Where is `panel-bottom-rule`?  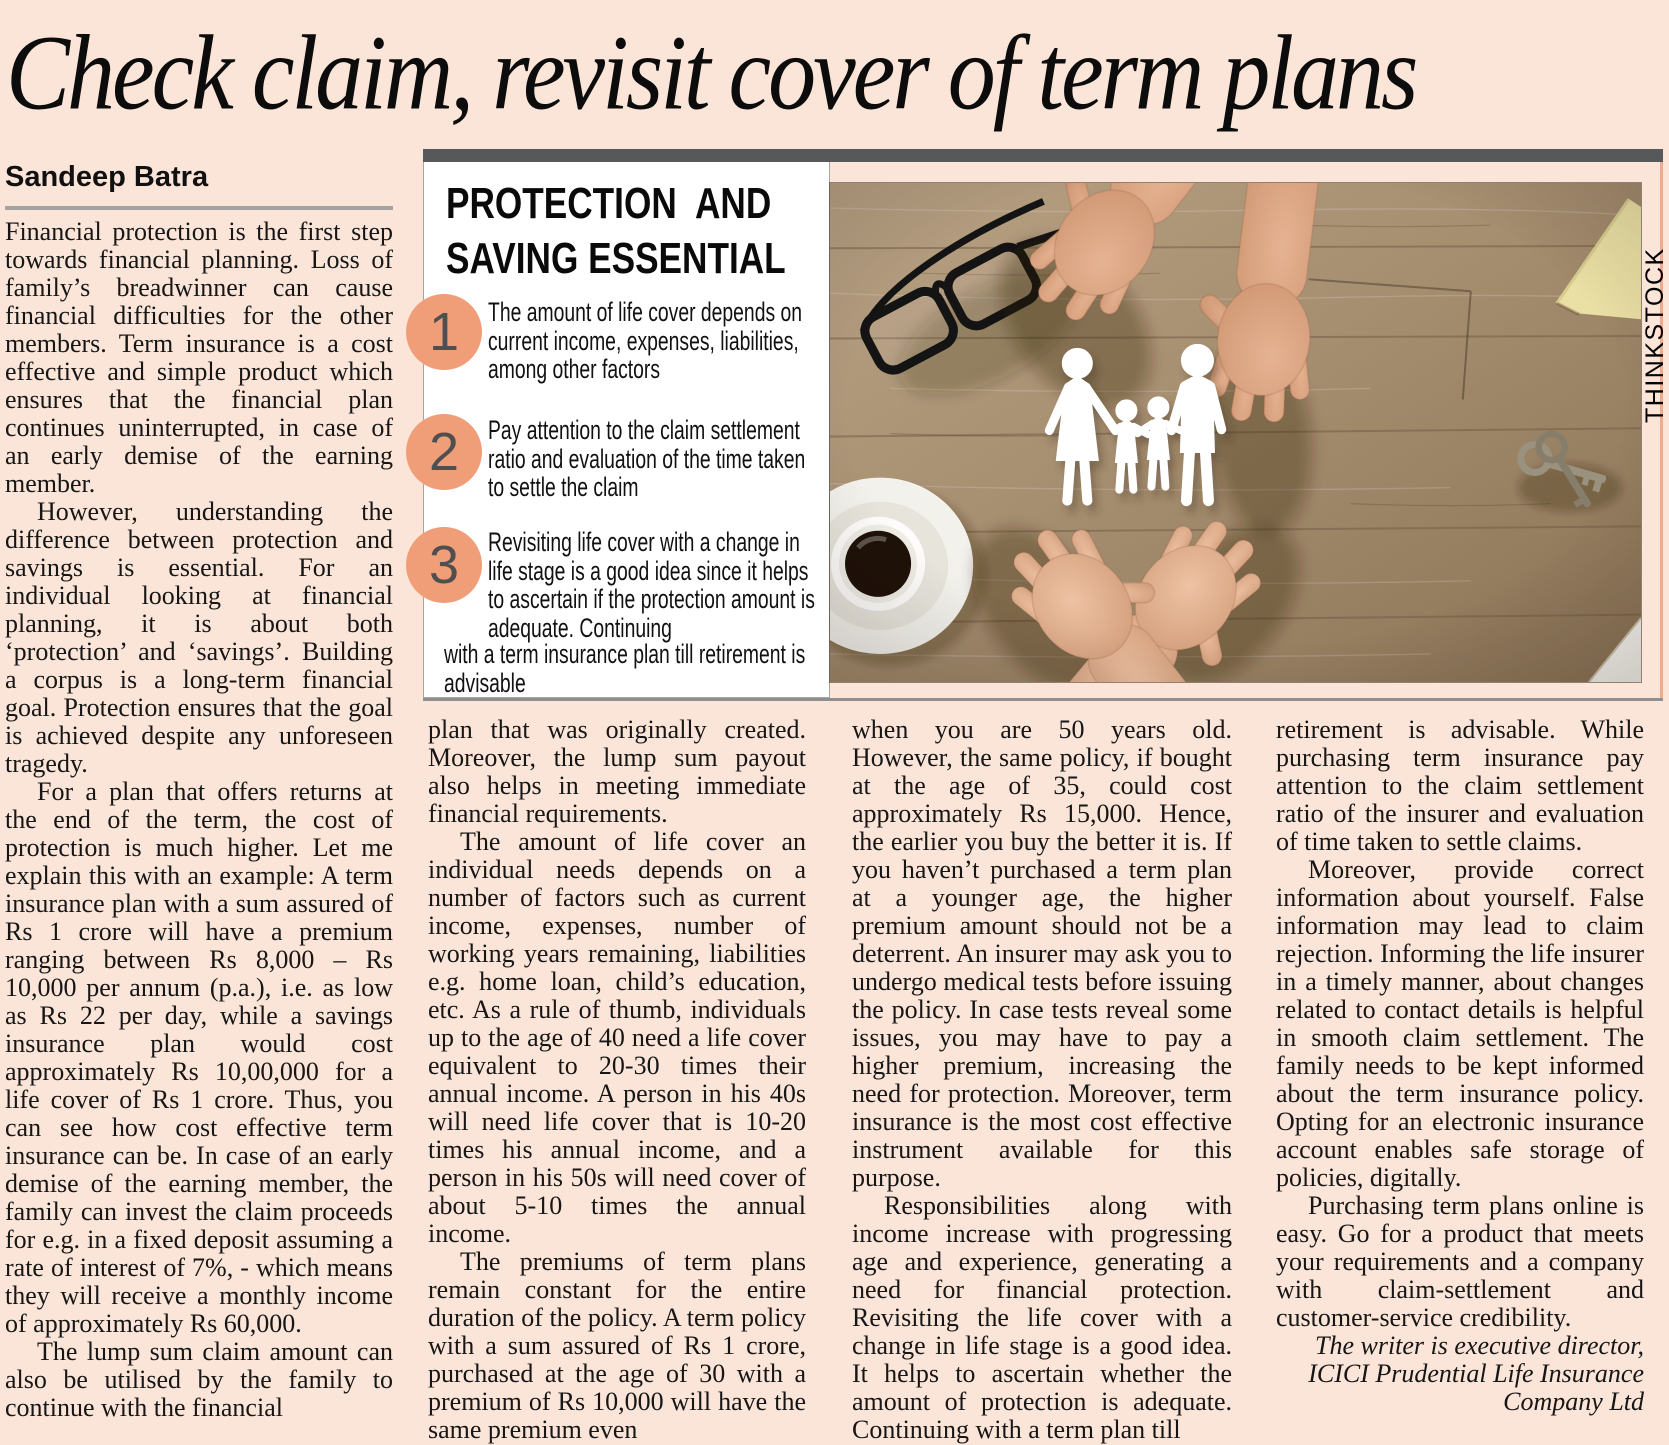
panel-bottom-rule is located at coordinates (1043, 699).